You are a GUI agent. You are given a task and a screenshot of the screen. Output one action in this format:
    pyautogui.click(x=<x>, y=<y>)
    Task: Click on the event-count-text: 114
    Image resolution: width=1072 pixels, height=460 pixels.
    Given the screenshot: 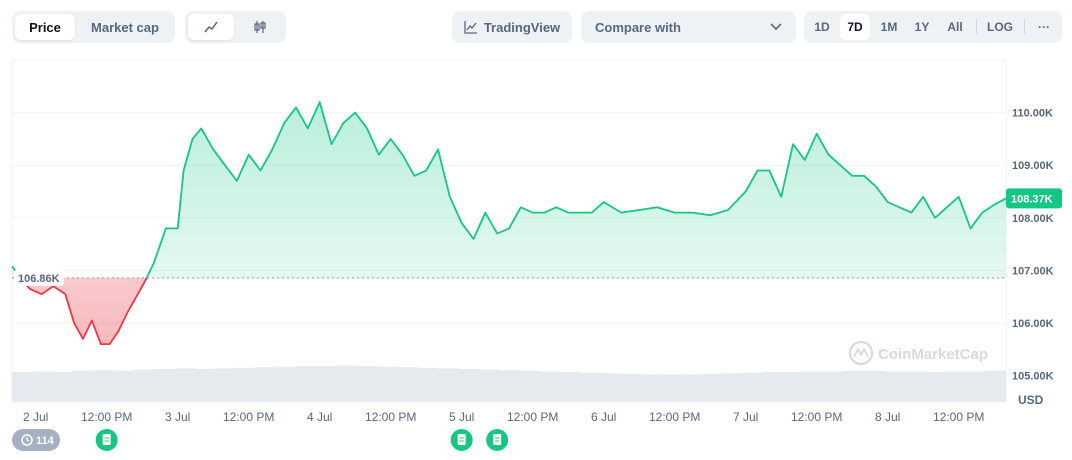 What is the action you would take?
    pyautogui.click(x=45, y=441)
    